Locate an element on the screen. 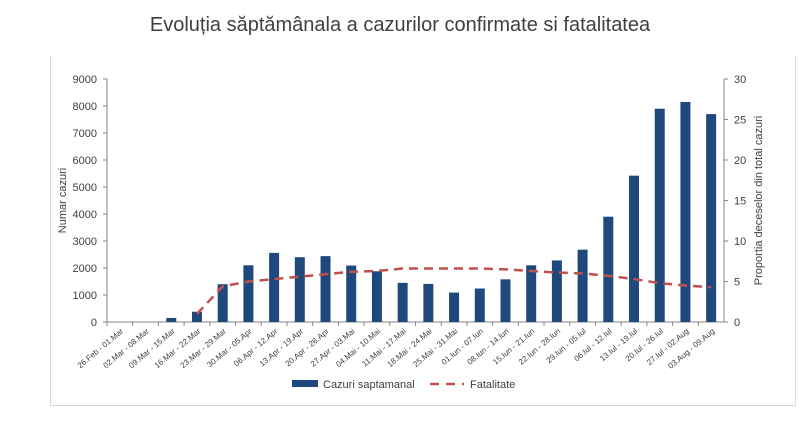 This screenshot has width=800, height=428. y-tick-label: 9000 is located at coordinates (85, 80).